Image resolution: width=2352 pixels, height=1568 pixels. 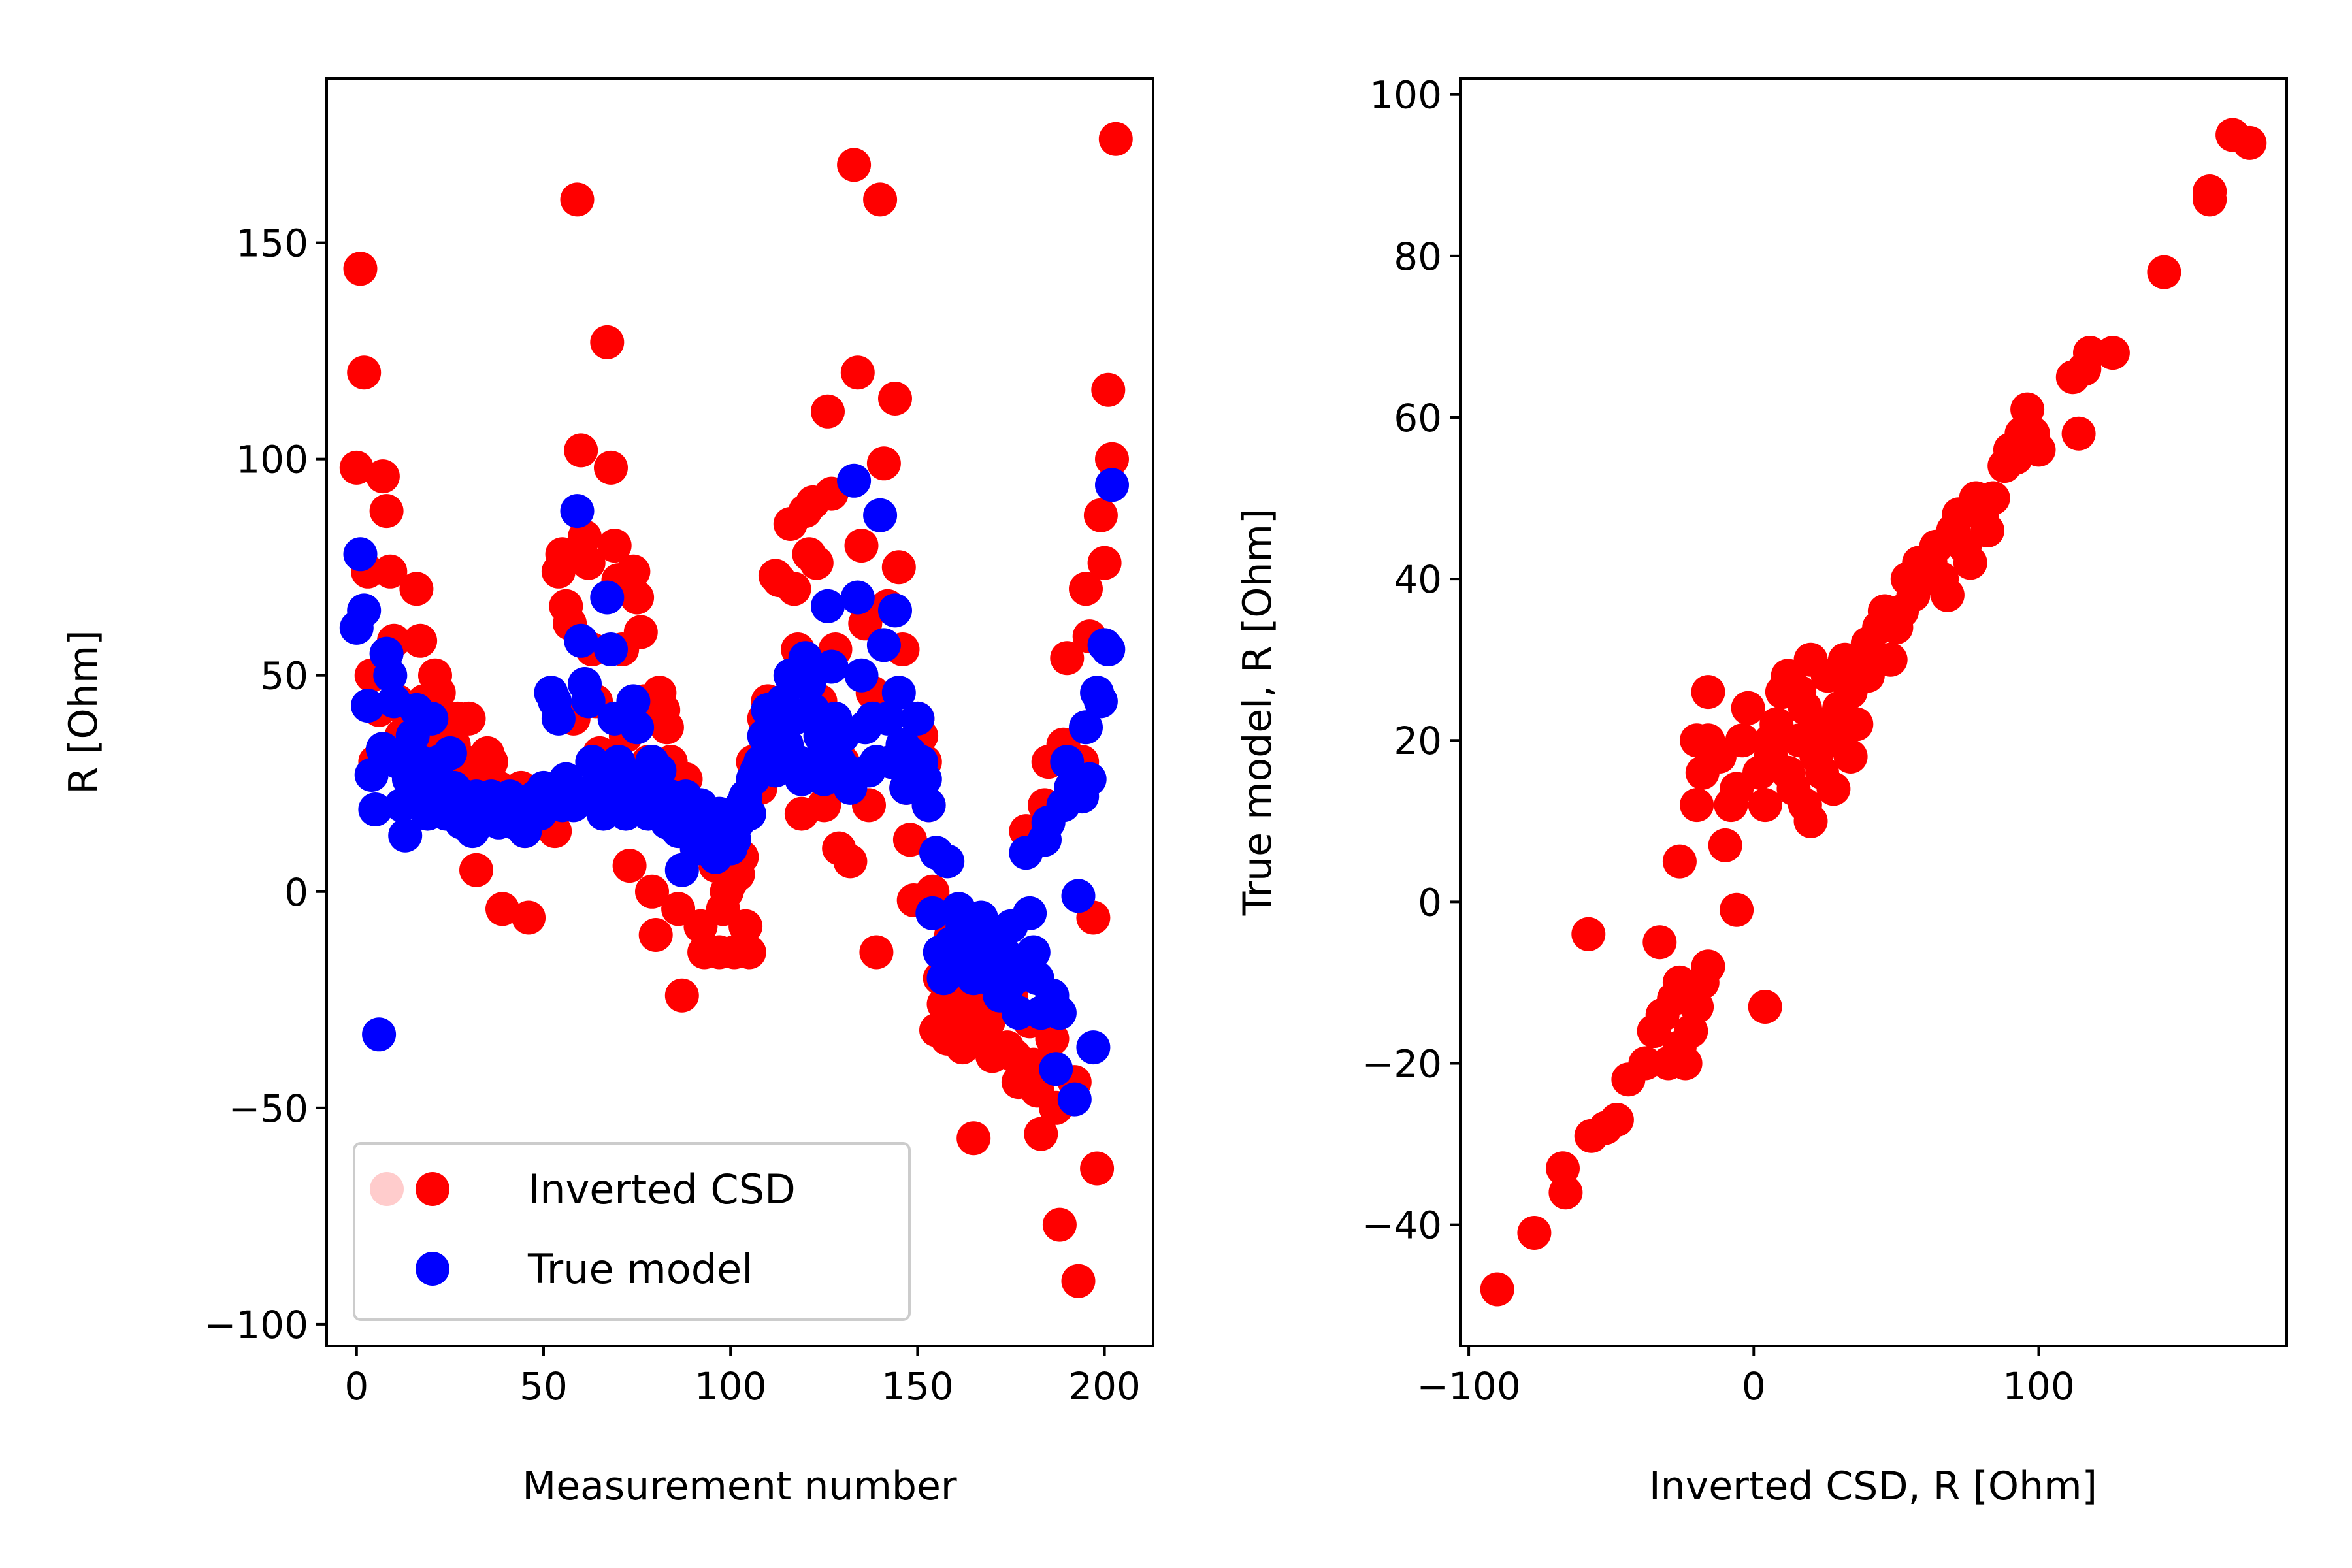 What do you see at coordinates (739, 1486) in the screenshot?
I see `measurement-x-axis-label: Measurement number` at bounding box center [739, 1486].